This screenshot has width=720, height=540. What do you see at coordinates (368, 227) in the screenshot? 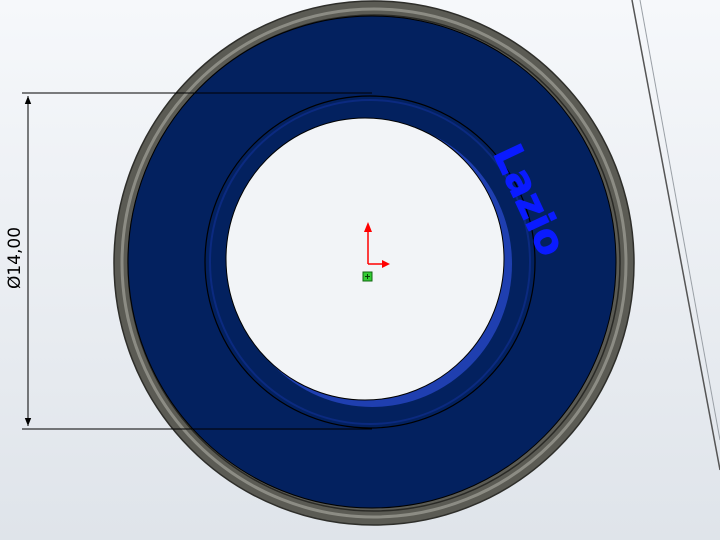
I see `triad-y-arrow` at bounding box center [368, 227].